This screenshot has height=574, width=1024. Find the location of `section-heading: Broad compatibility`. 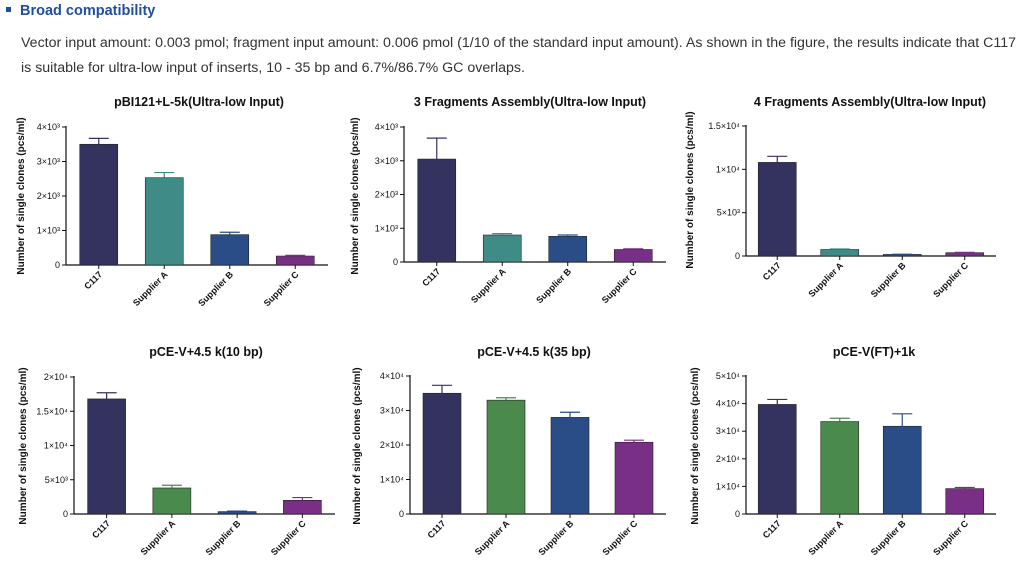

section-heading: Broad compatibility is located at coordinates (80, 11).